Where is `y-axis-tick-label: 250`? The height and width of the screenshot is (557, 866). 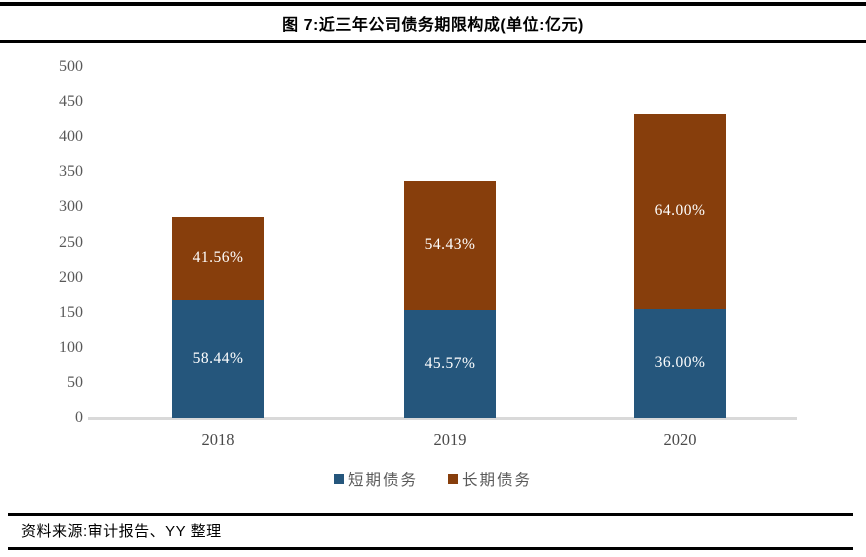
y-axis-tick-label: 250 is located at coordinates (71, 242).